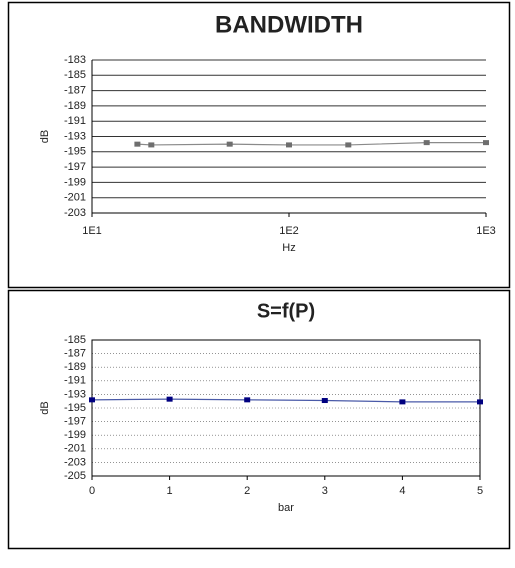 The height and width of the screenshot is (568, 515). I want to click on x-tick-label: 1E1, so click(92, 231).